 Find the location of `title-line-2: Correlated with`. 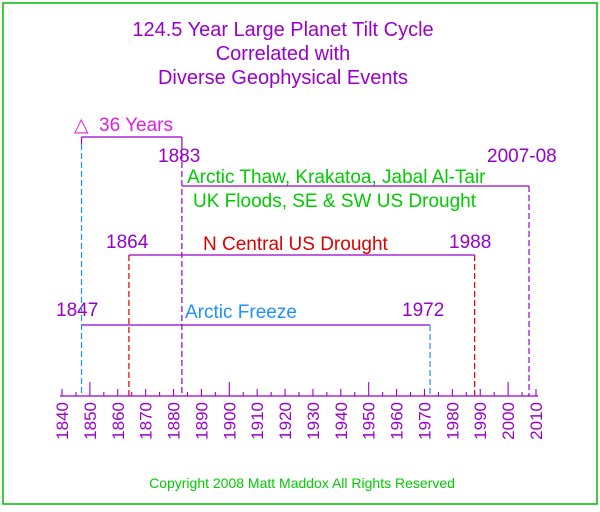

title-line-2: Correlated with is located at coordinates (283, 54).